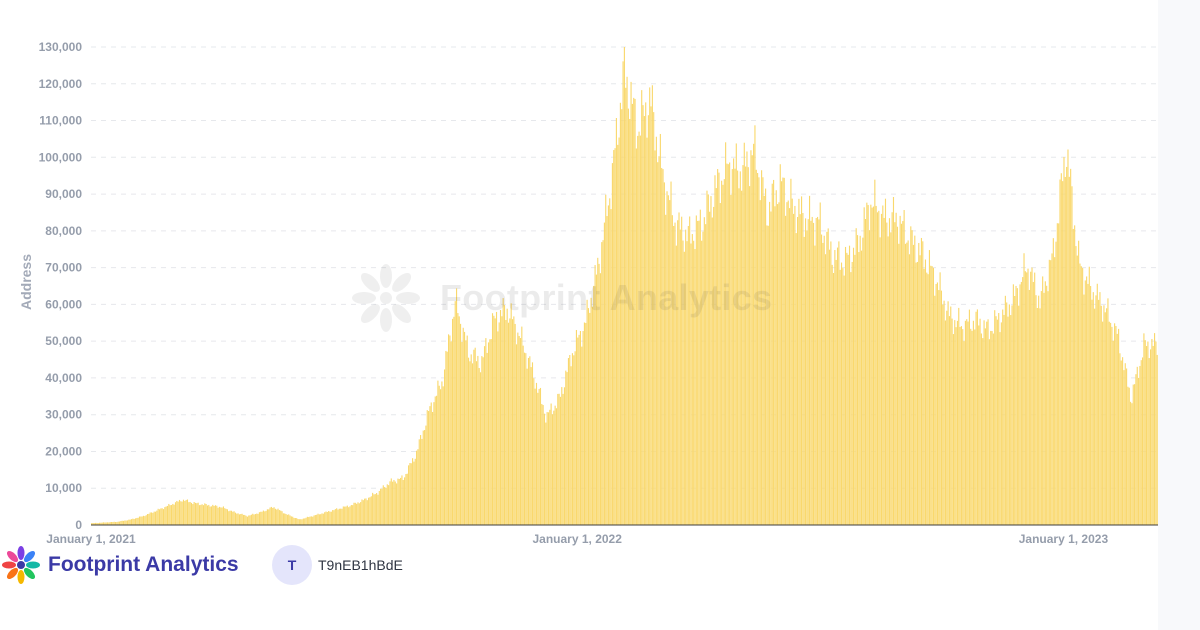 Image resolution: width=1200 pixels, height=630 pixels. Describe the element at coordinates (63, 415) in the screenshot. I see `y-tick-label: 30,000` at that location.